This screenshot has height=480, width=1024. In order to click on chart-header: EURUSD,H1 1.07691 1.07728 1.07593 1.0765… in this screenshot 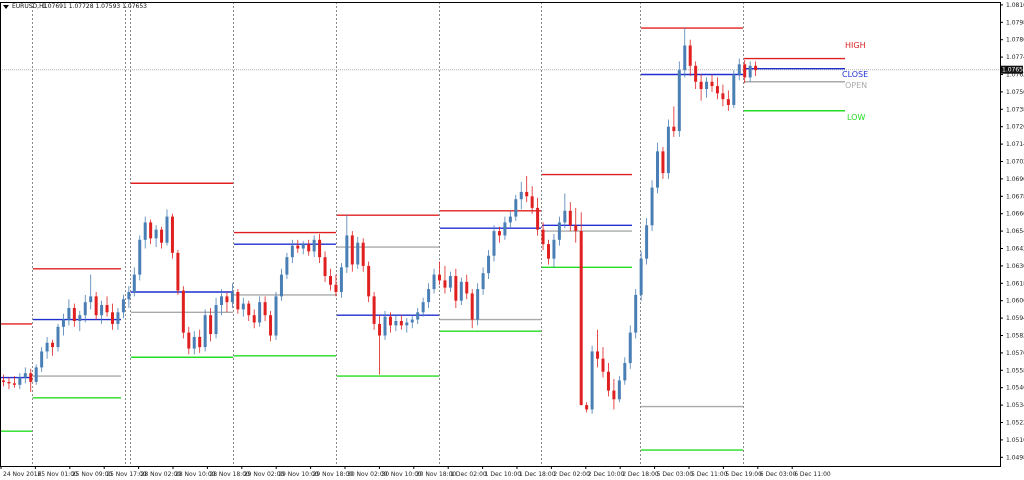, I will do `click(75, 6)`.